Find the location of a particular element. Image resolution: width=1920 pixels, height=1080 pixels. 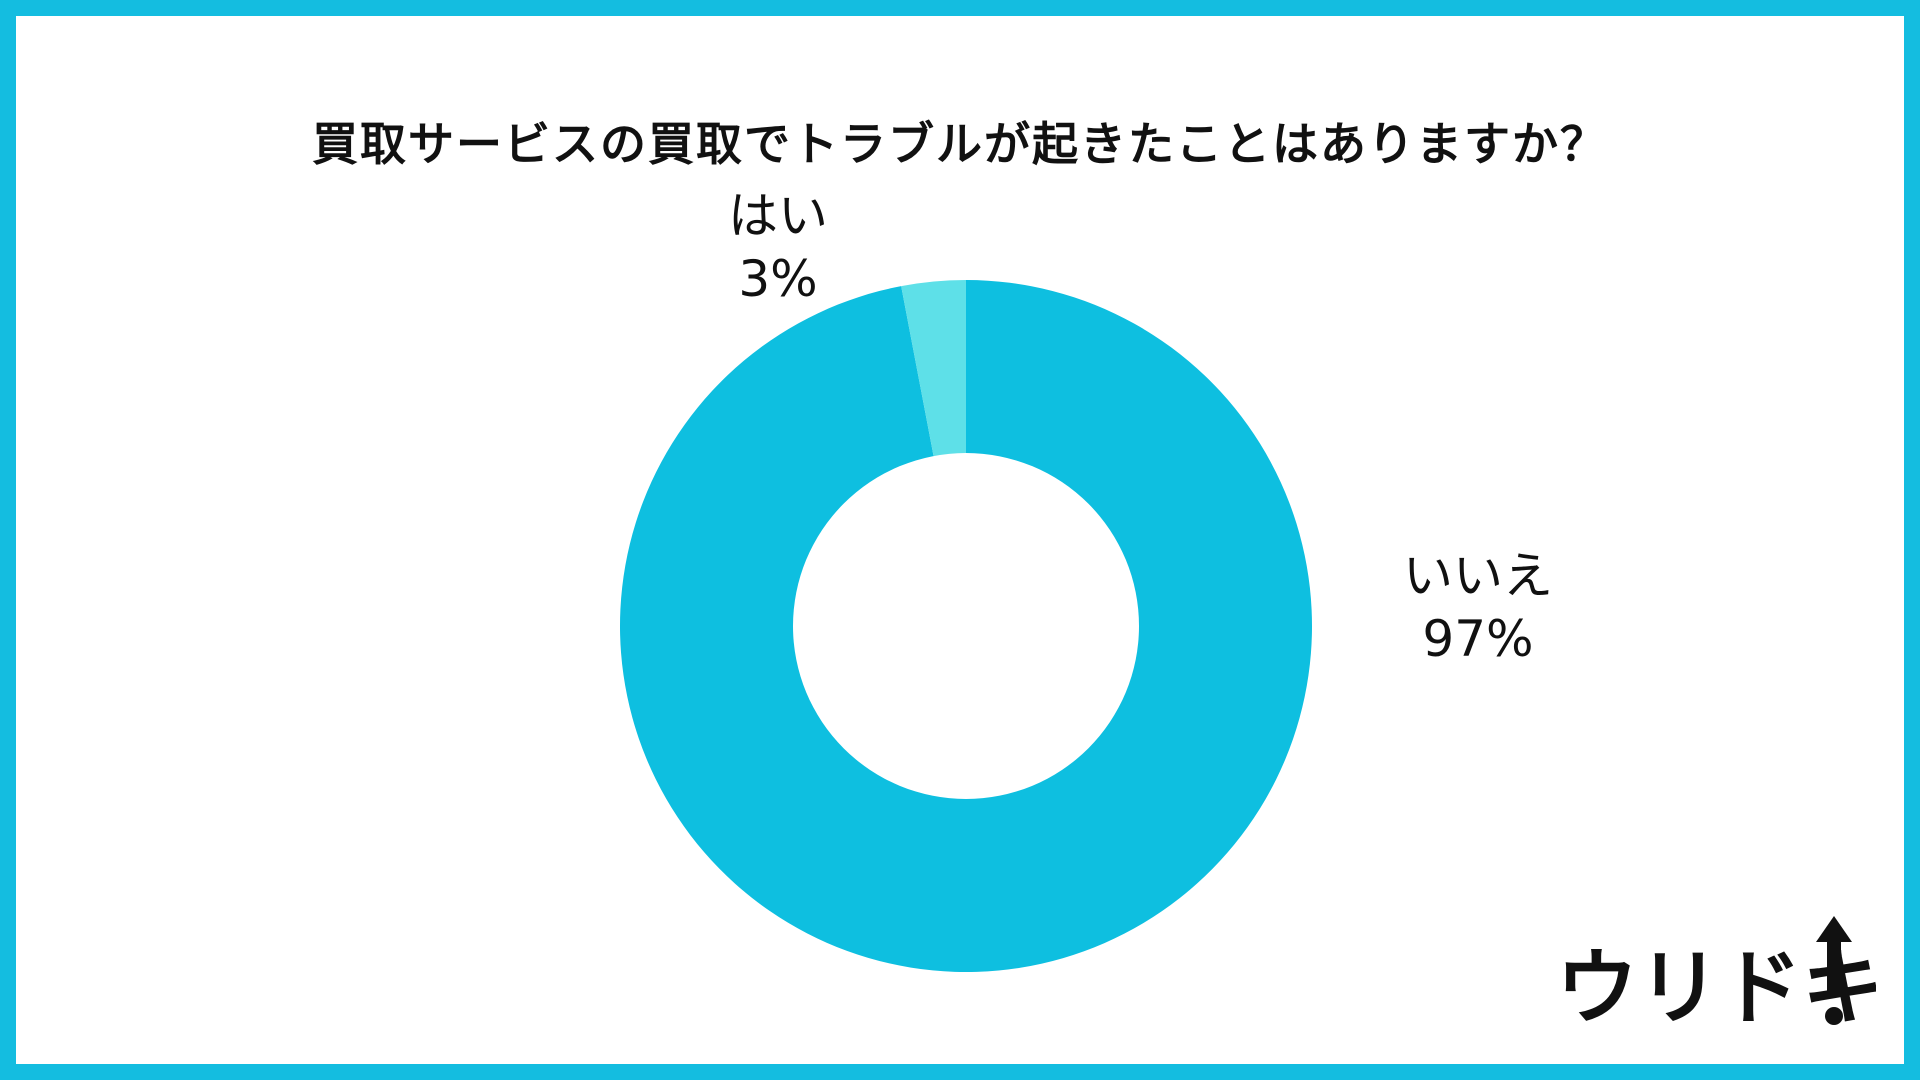

brand-logo-text: ウリドキ is located at coordinates (1716, 988).